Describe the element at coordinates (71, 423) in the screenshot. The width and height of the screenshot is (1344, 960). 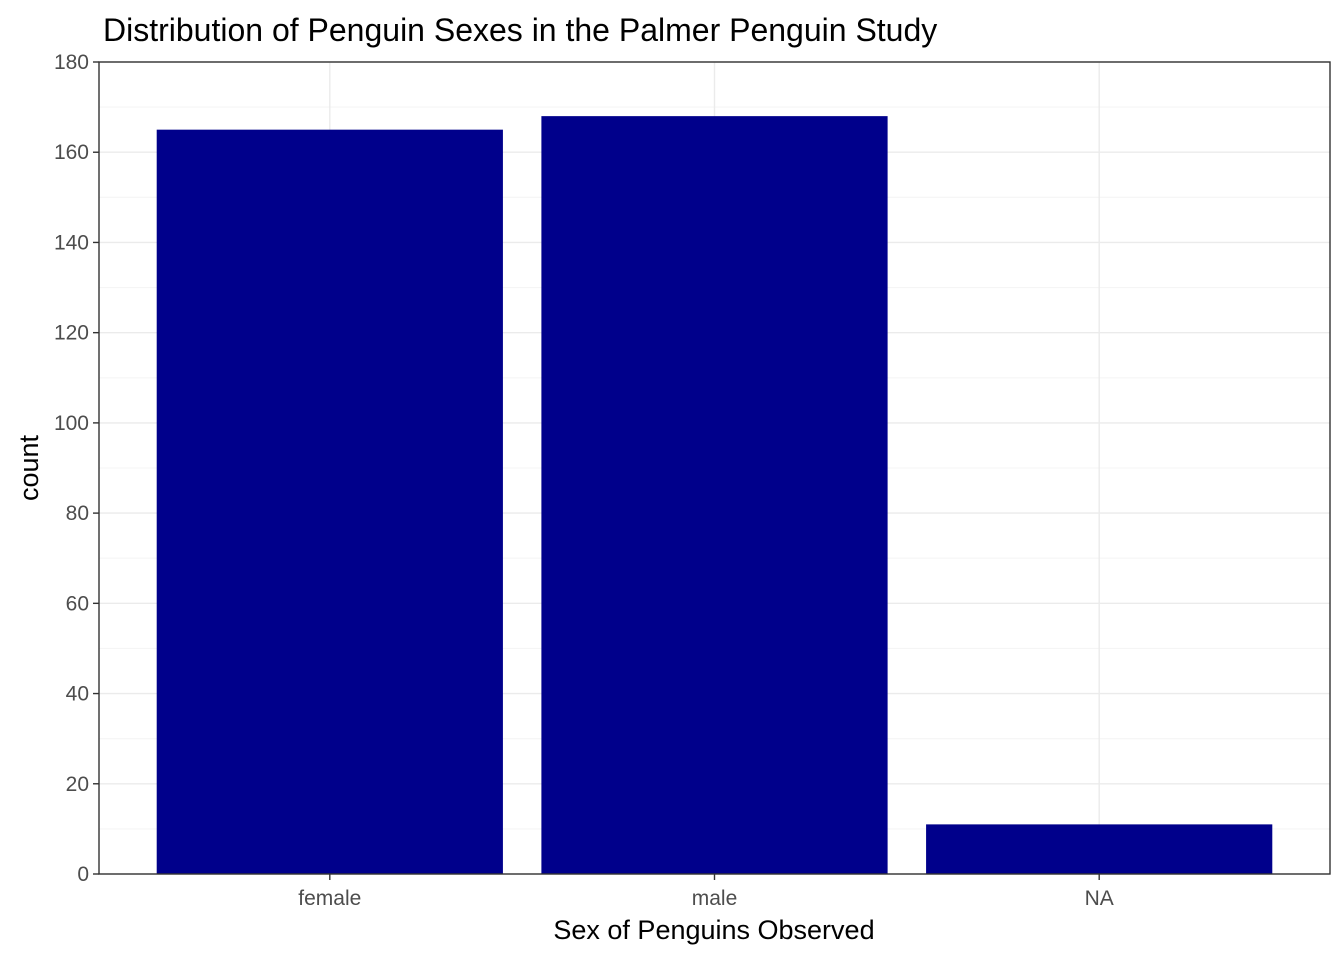
I see `y-tick-label: 100` at that location.